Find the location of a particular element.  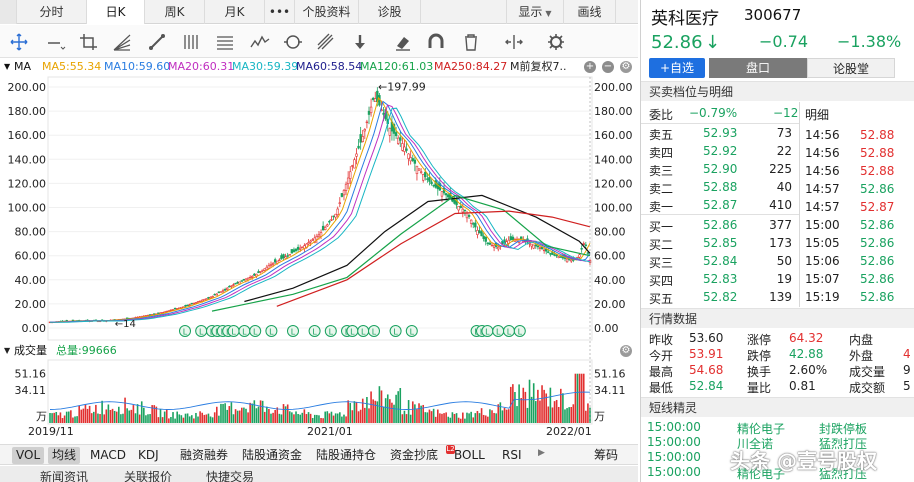

collapse-handle is located at coordinates (8, 12).